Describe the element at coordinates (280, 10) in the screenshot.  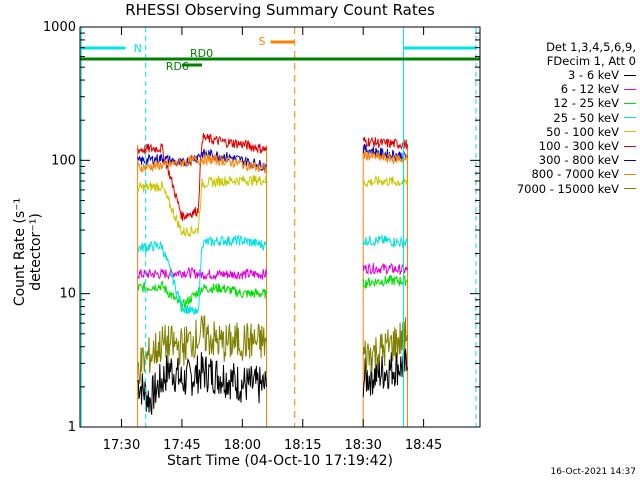
I see `chart-title: RHESSI Observing Summary Count Rates` at that location.